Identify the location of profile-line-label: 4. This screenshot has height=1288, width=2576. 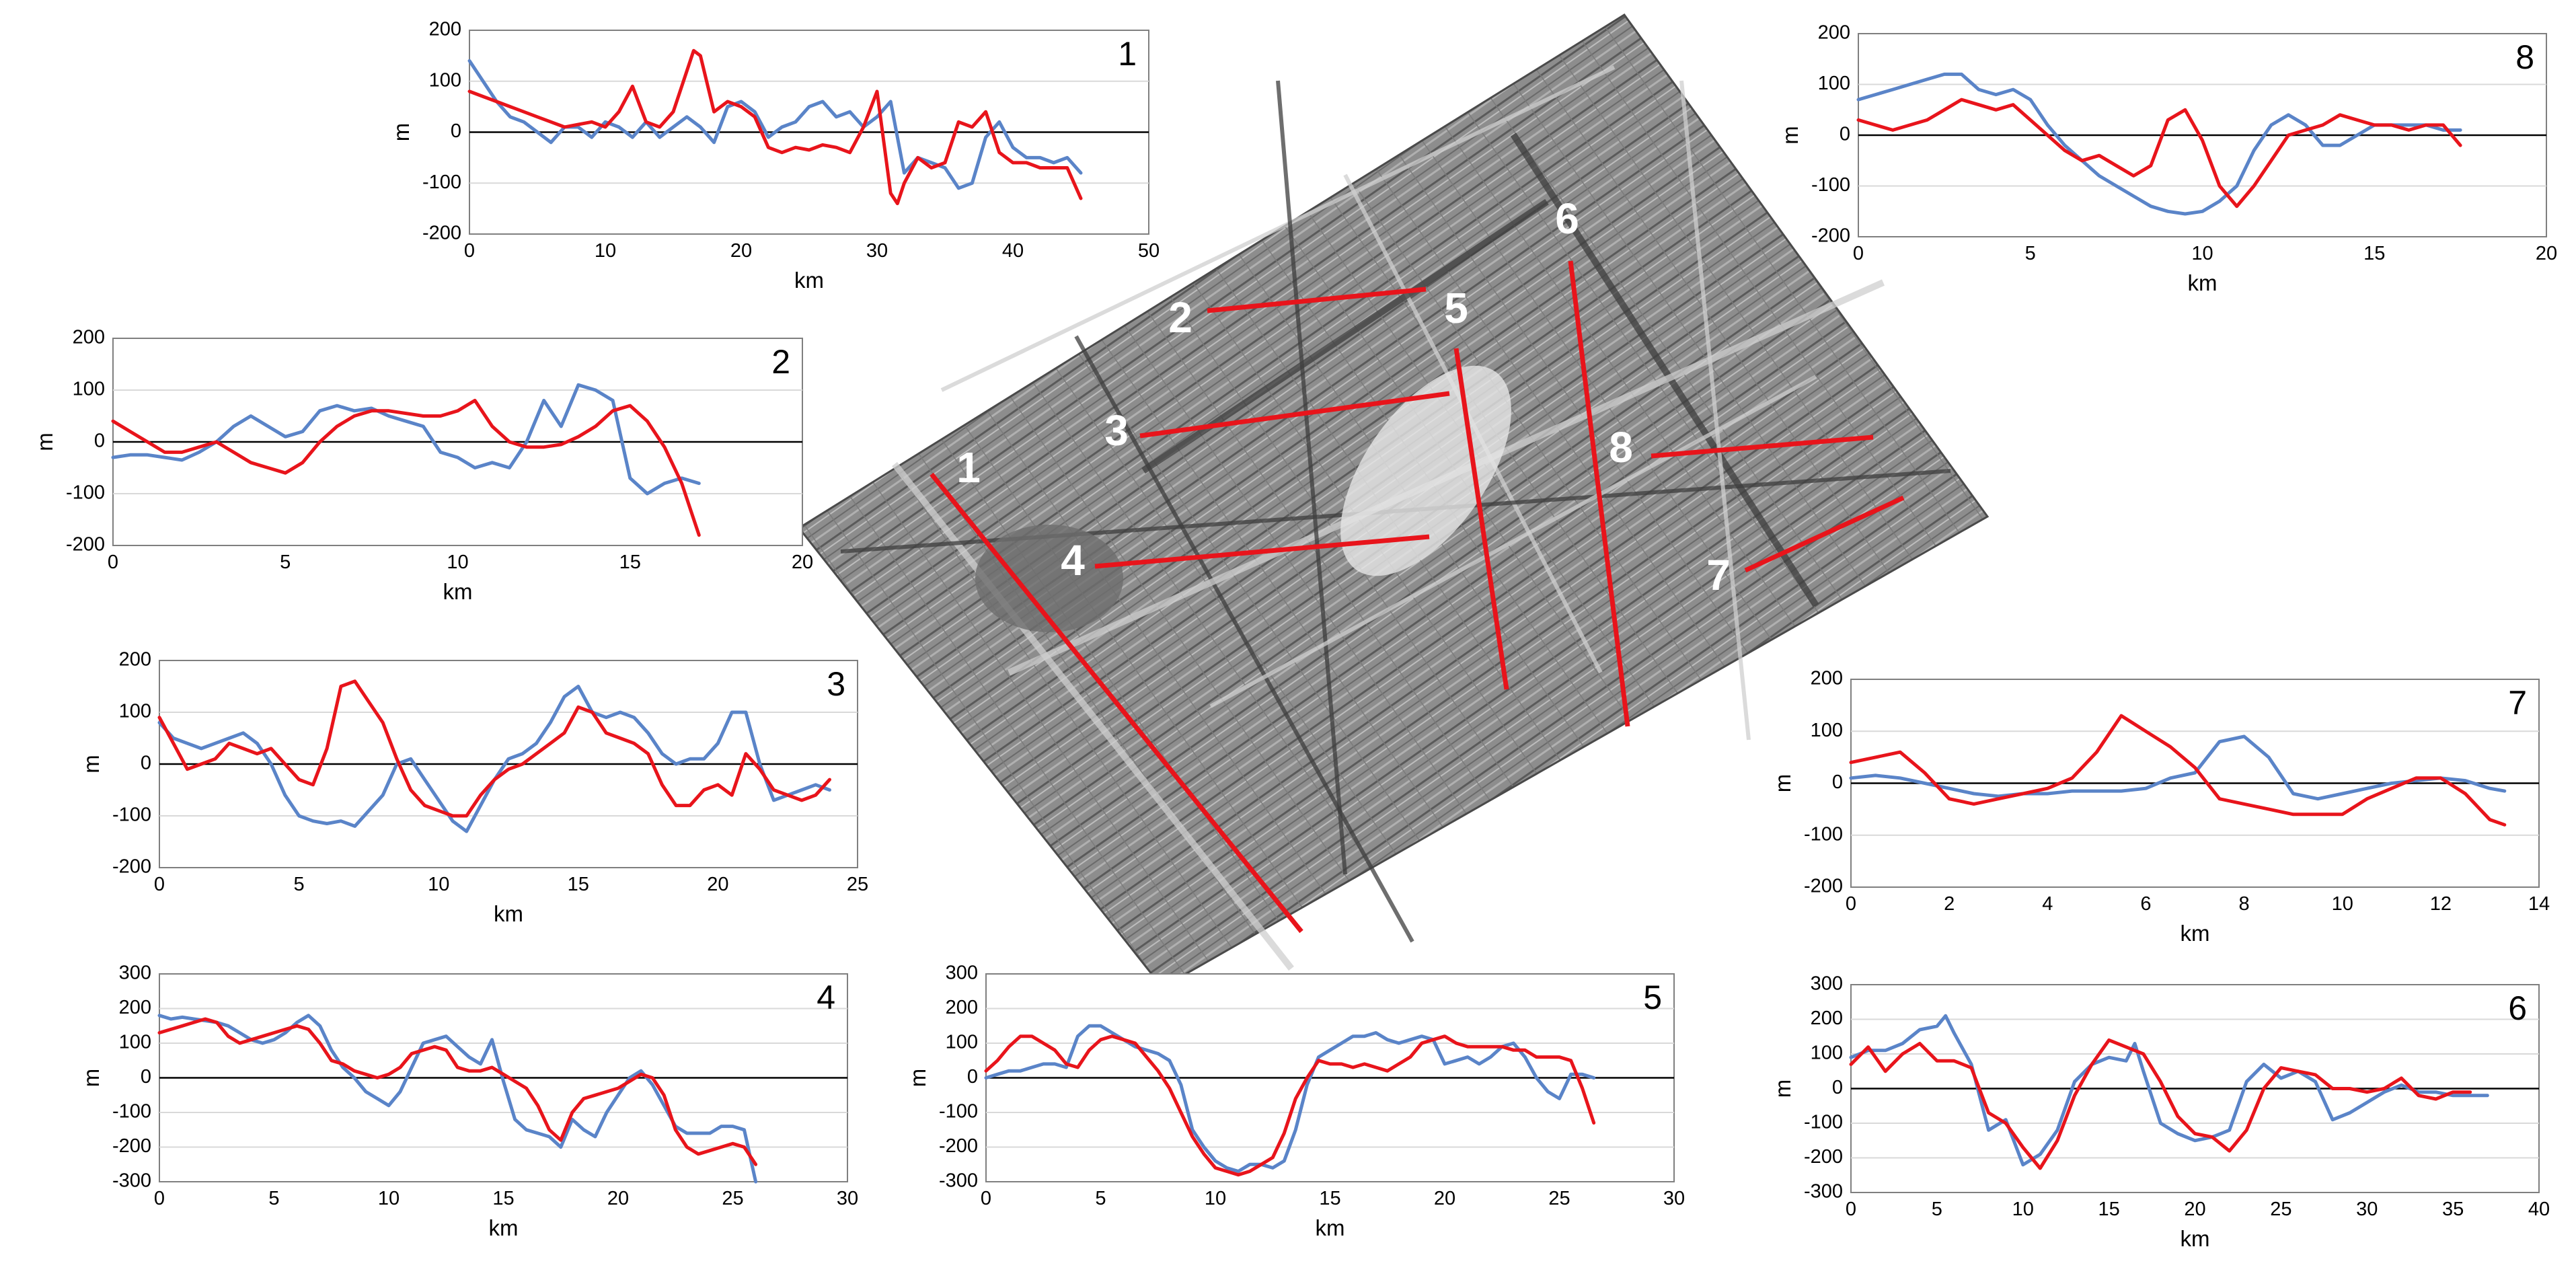
(1073, 560).